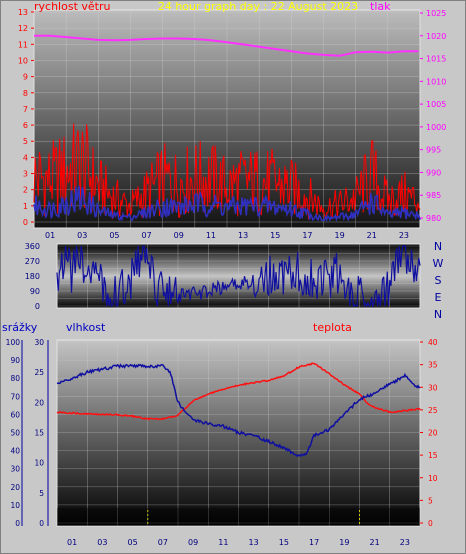  What do you see at coordinates (32, 261) in the screenshot?
I see `direction-tick-label: 270` at bounding box center [32, 261].